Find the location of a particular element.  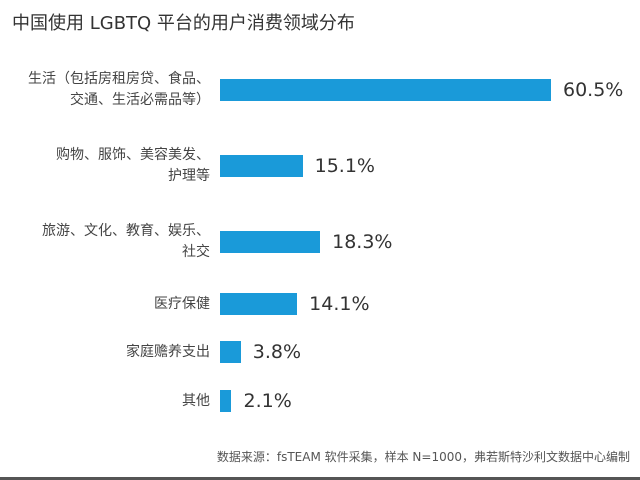

category-label-line: 其他 is located at coordinates (196, 400).